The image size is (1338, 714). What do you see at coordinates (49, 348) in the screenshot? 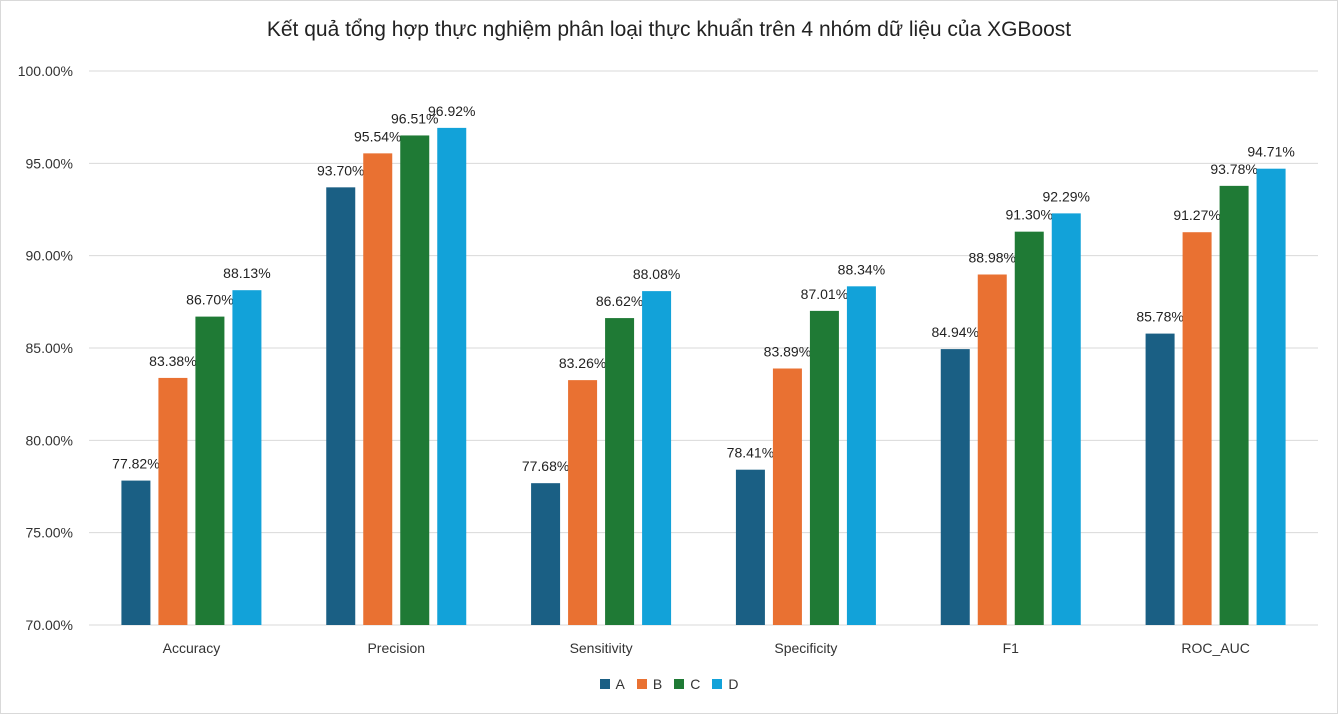
I see `y-tick-label: 85.00%` at bounding box center [49, 348].